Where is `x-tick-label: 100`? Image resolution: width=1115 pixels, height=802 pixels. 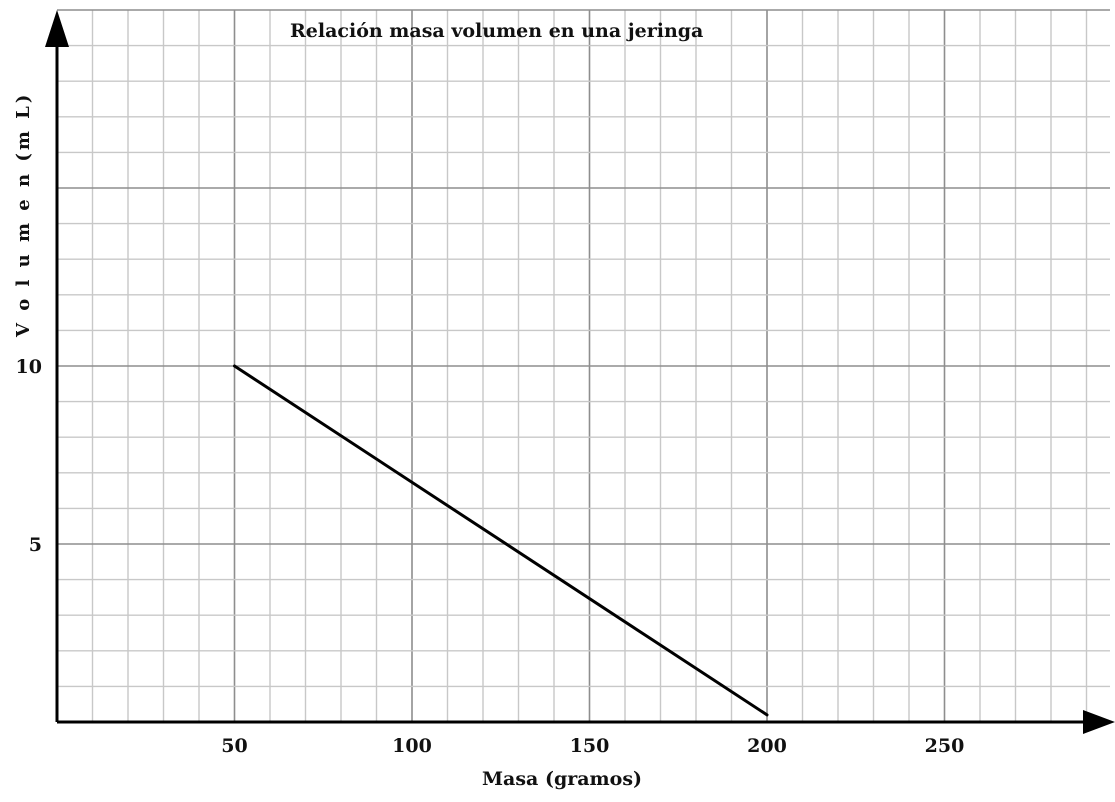
x-tick-label: 100 is located at coordinates (412, 746).